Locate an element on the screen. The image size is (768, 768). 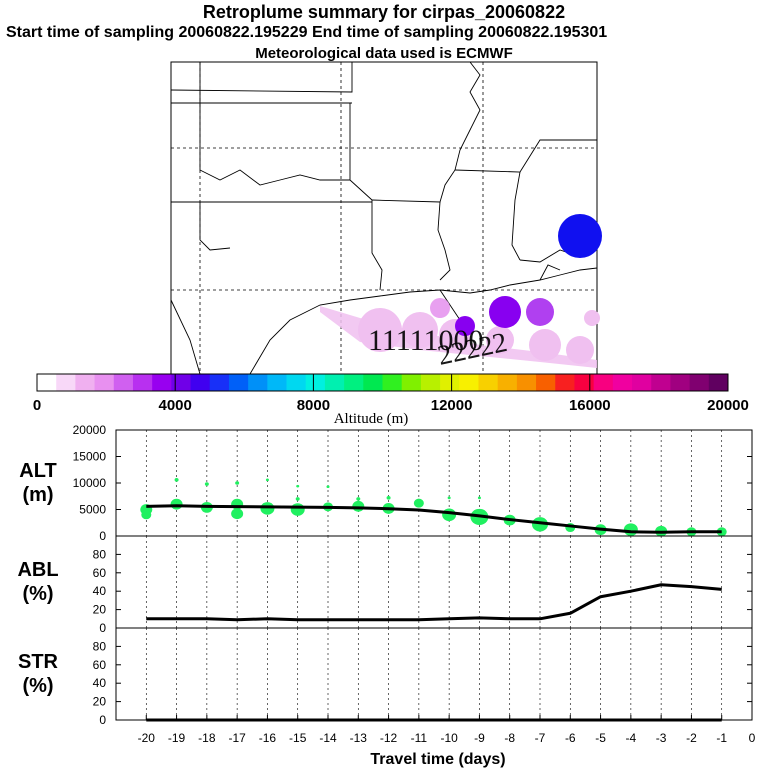
colorbar-tick-label: 12000 is located at coordinates (452, 405).